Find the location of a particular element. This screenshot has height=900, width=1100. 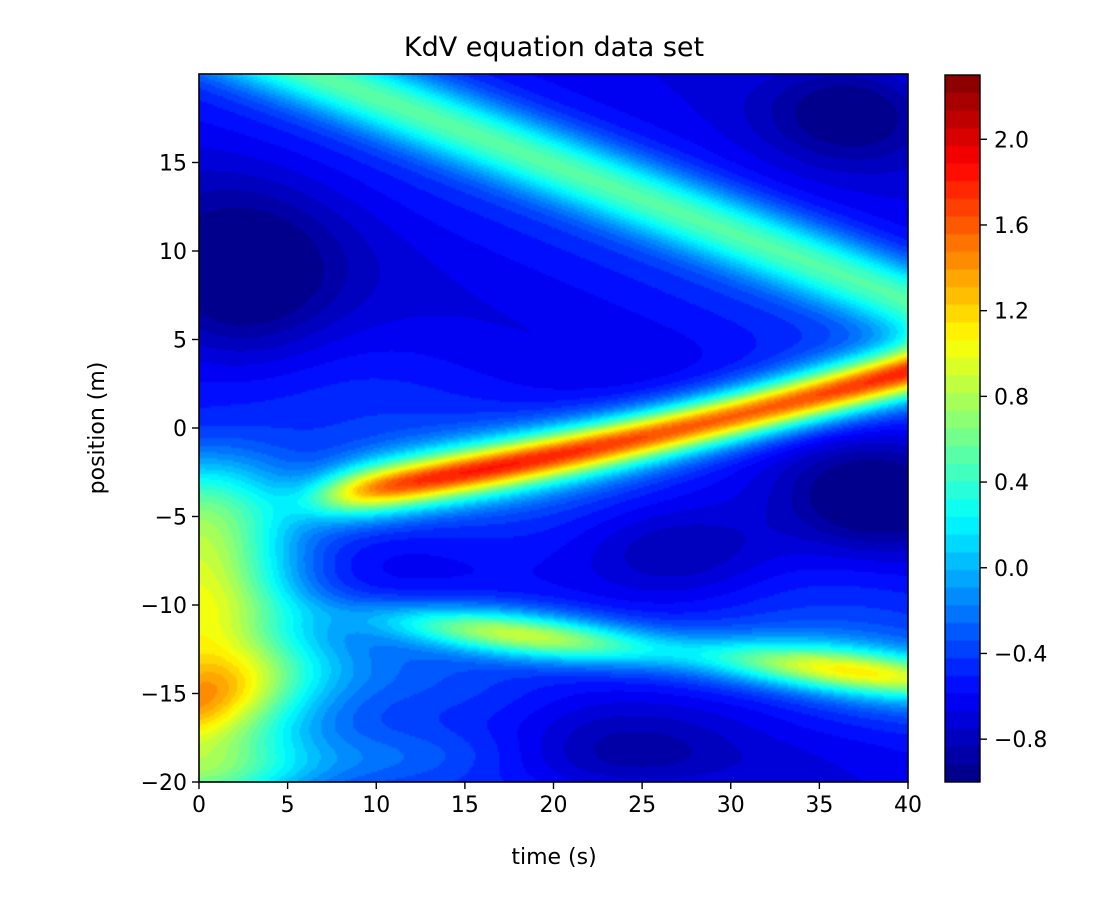

x-tick-label: 25 is located at coordinates (642, 805).